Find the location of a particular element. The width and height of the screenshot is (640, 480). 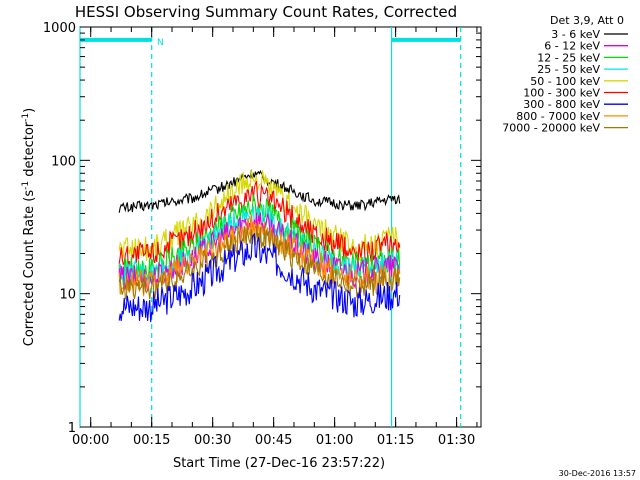

legend-entry-label: 300 - 800 keV is located at coordinates (561, 104).